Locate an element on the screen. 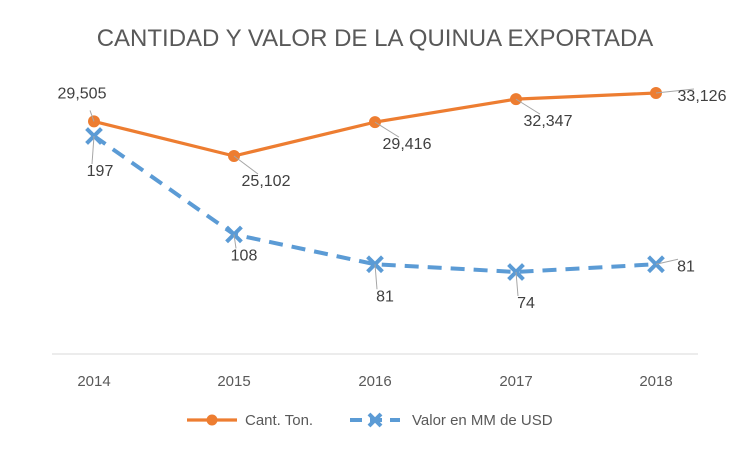  x-tick-label: 2016 is located at coordinates (374, 381).